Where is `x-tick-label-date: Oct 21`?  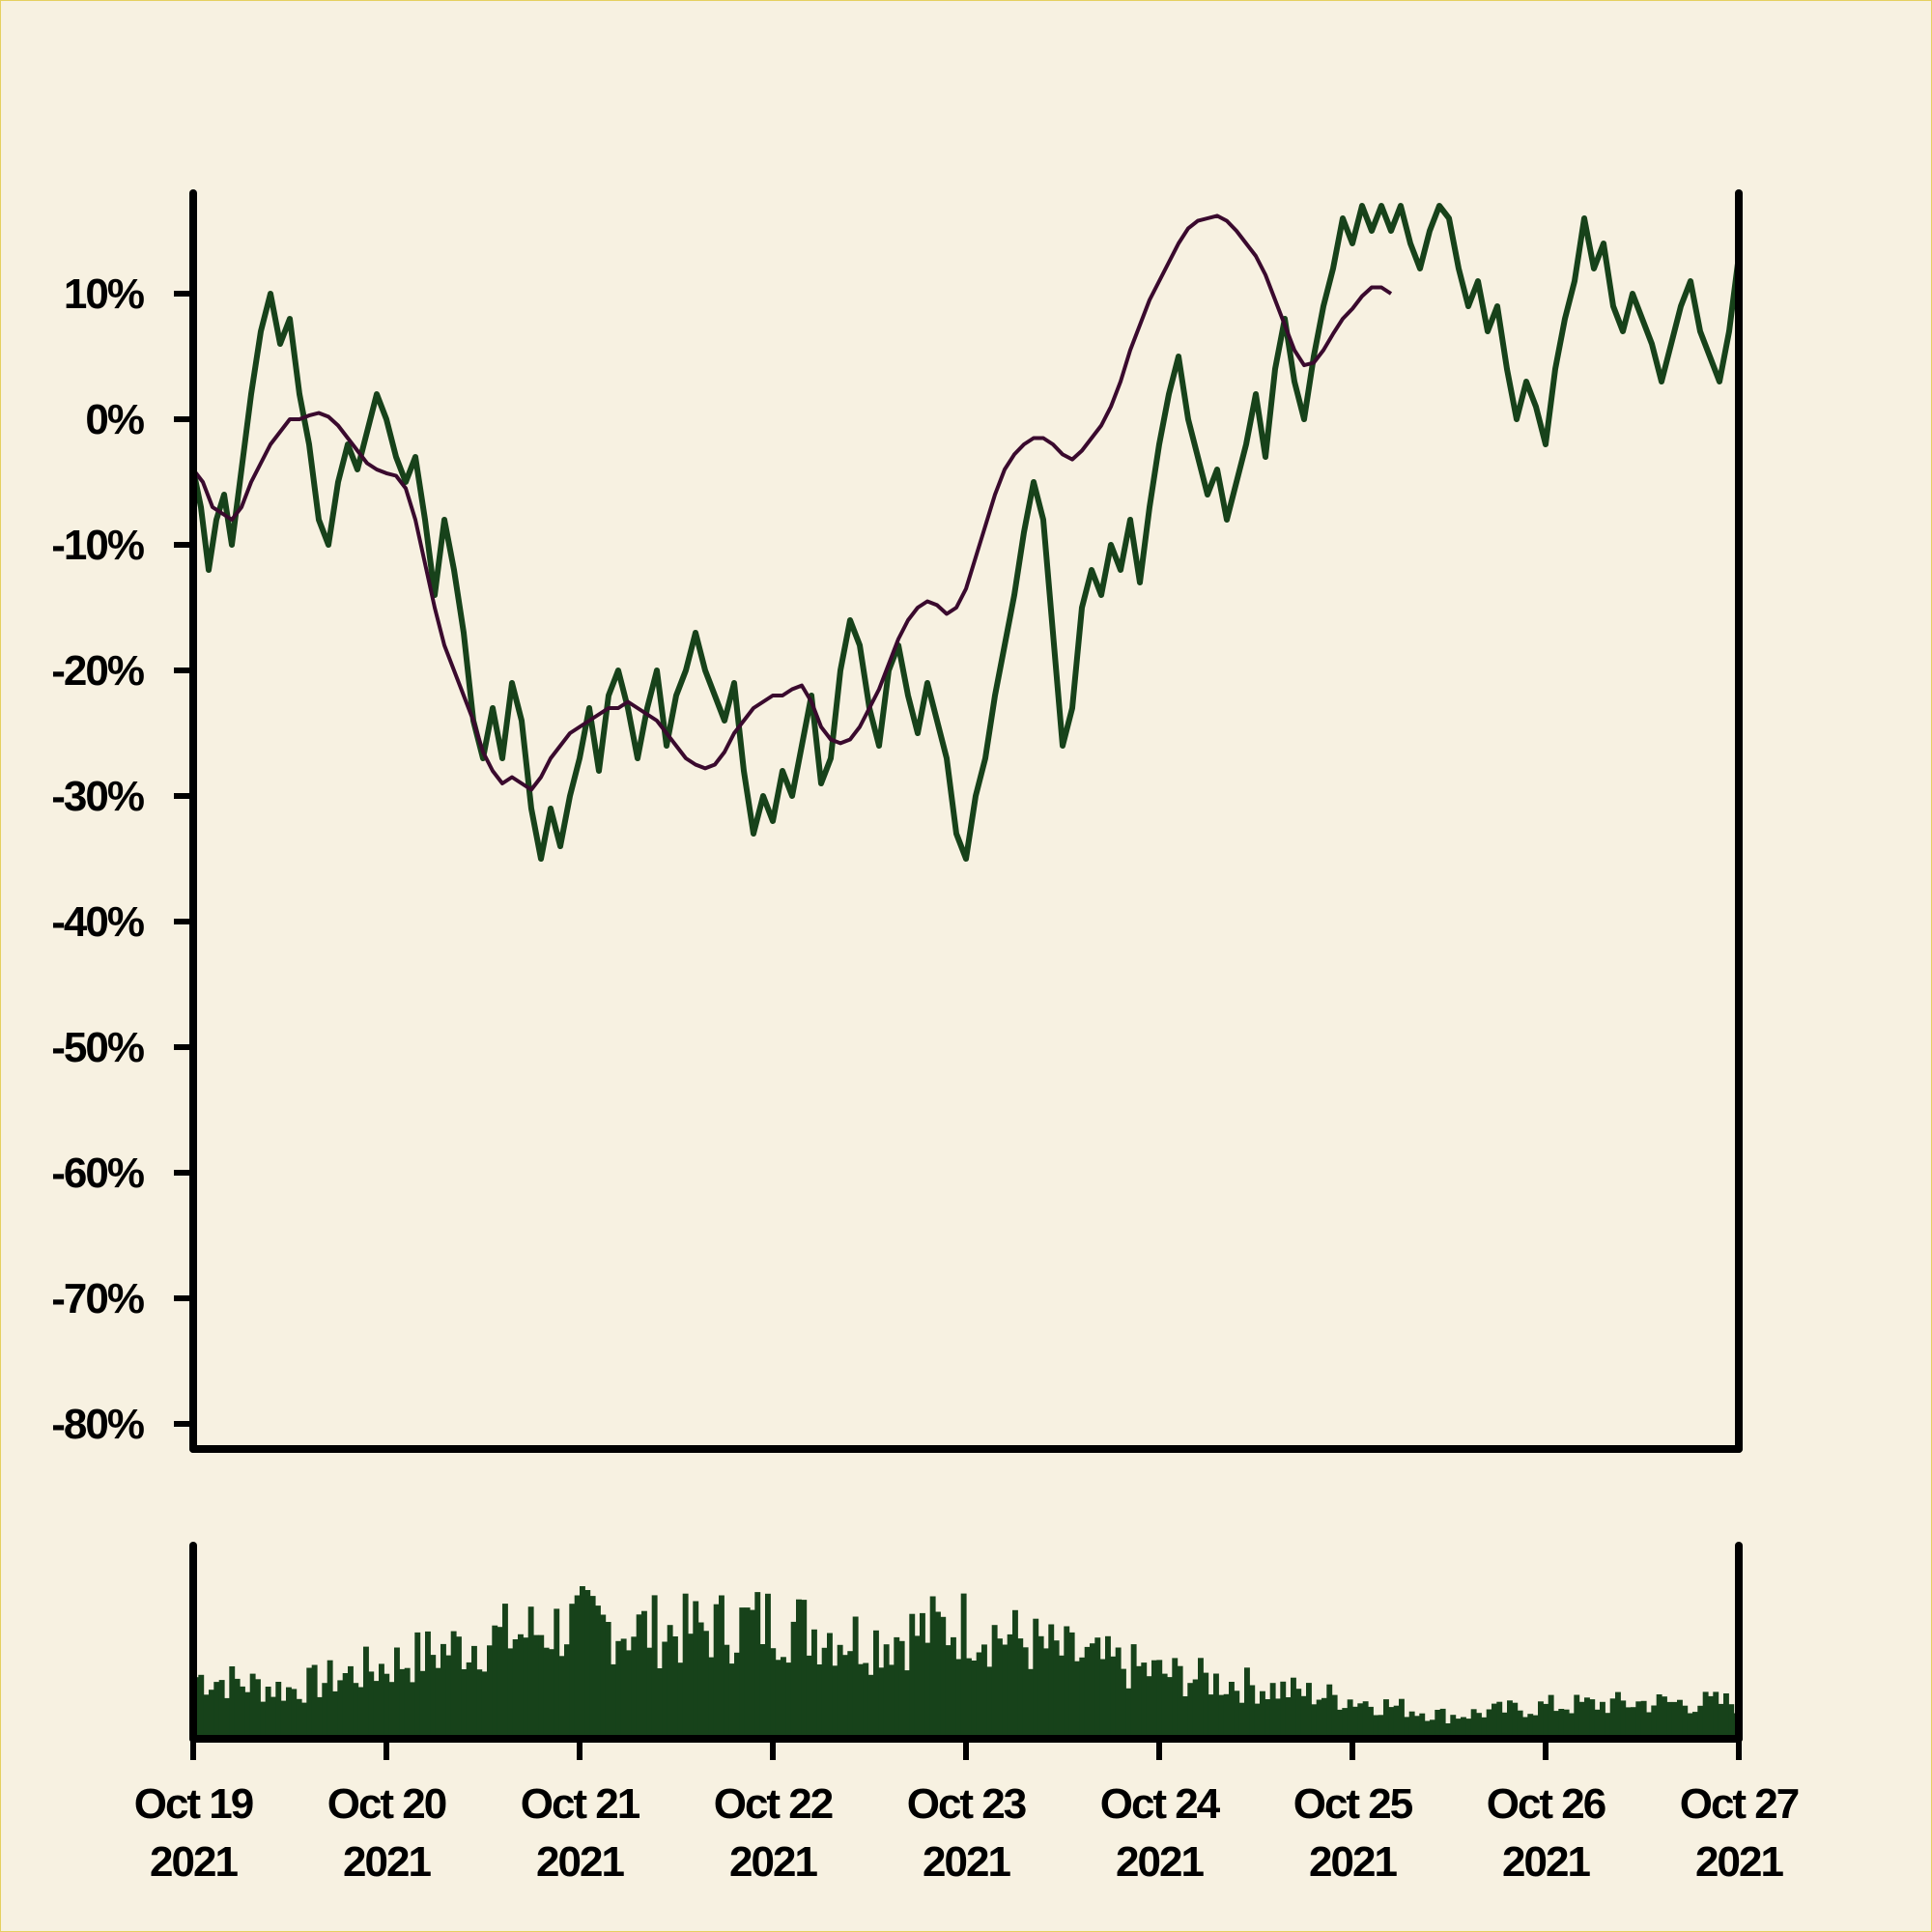 x-tick-label-date: Oct 21 is located at coordinates (580, 1804).